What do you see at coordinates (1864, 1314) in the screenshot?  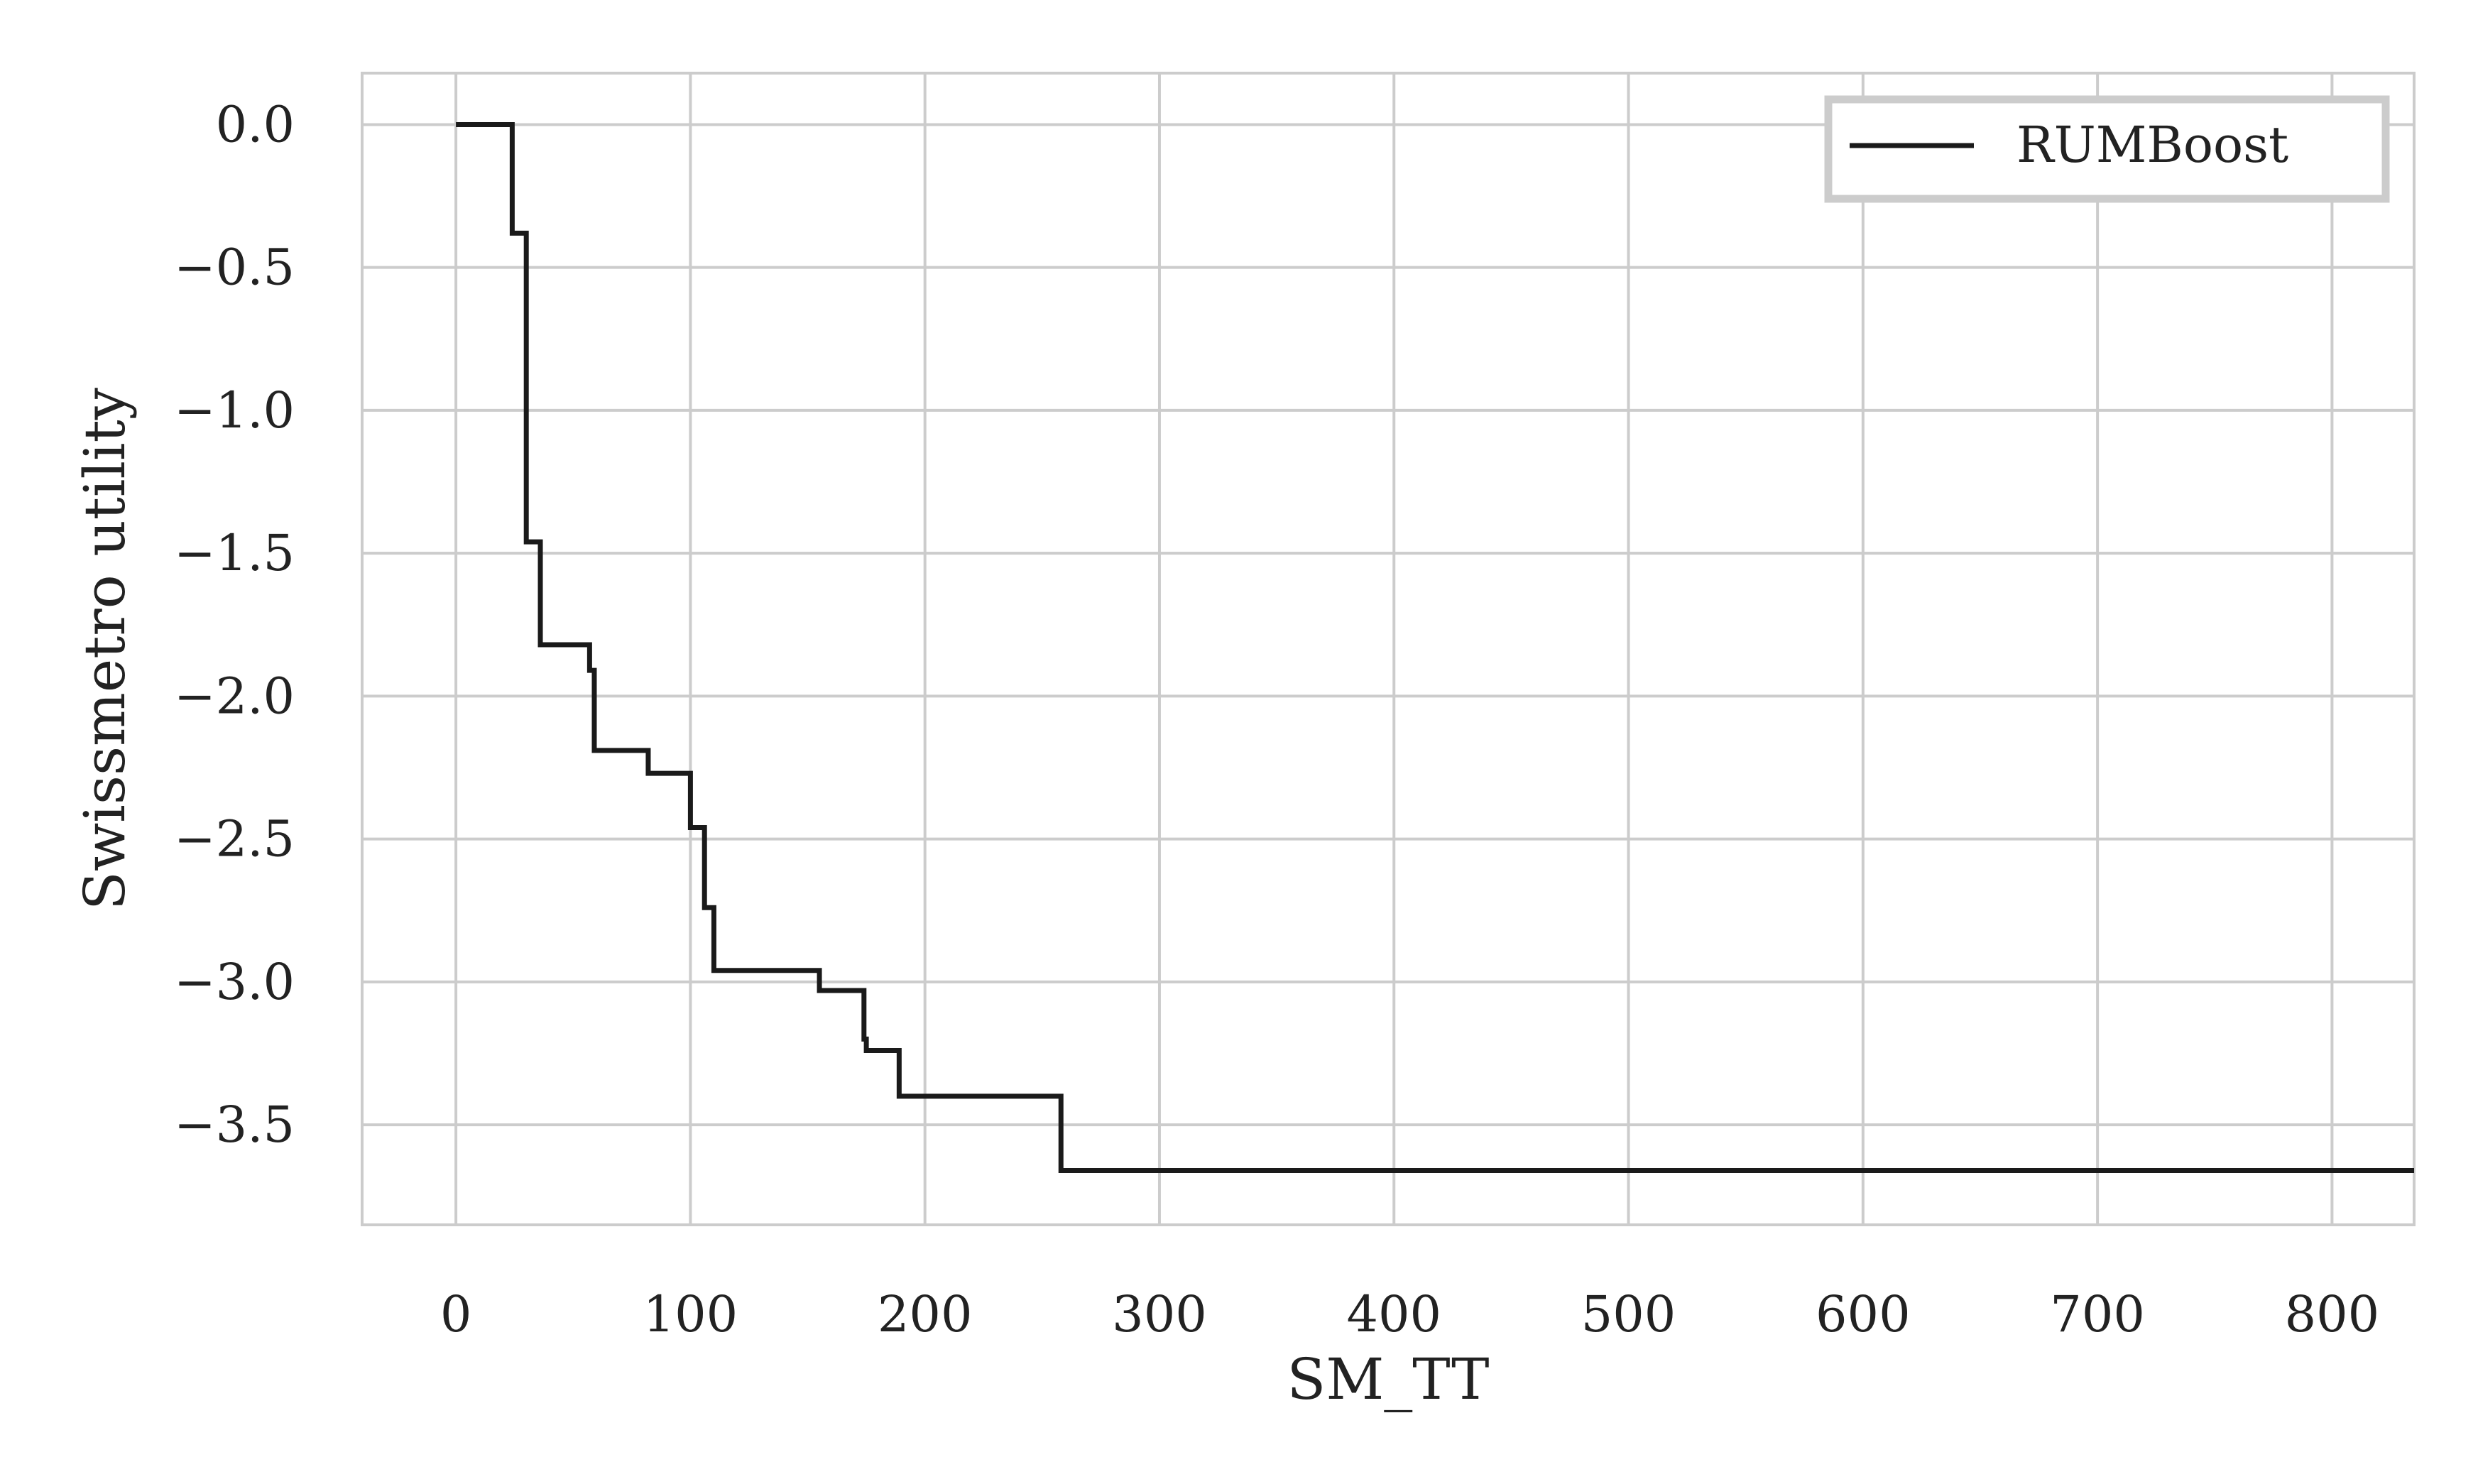 I see `x-tick-label: 600` at bounding box center [1864, 1314].